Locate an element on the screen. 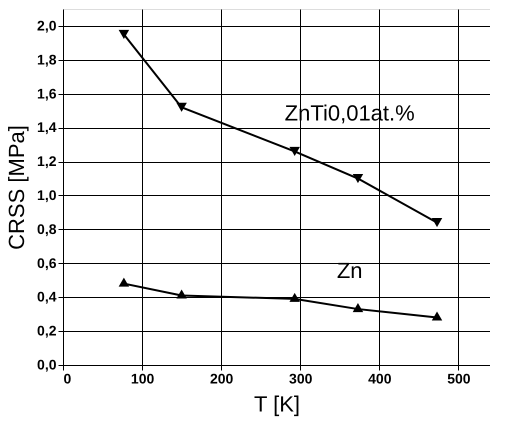  y-tick-label: 1,6 is located at coordinates (47, 93).